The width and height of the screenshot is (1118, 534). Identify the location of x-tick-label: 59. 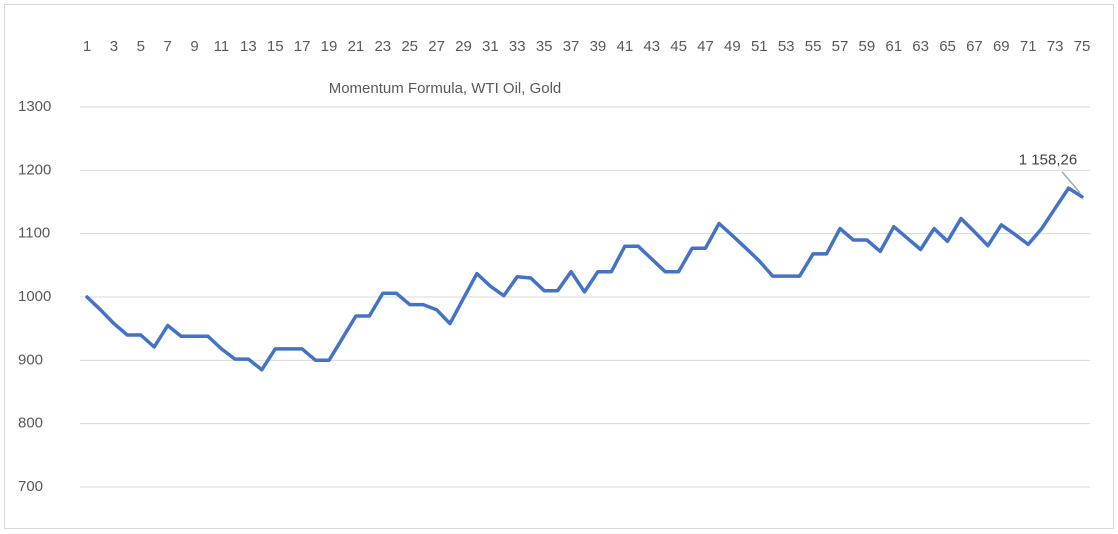
(867, 46).